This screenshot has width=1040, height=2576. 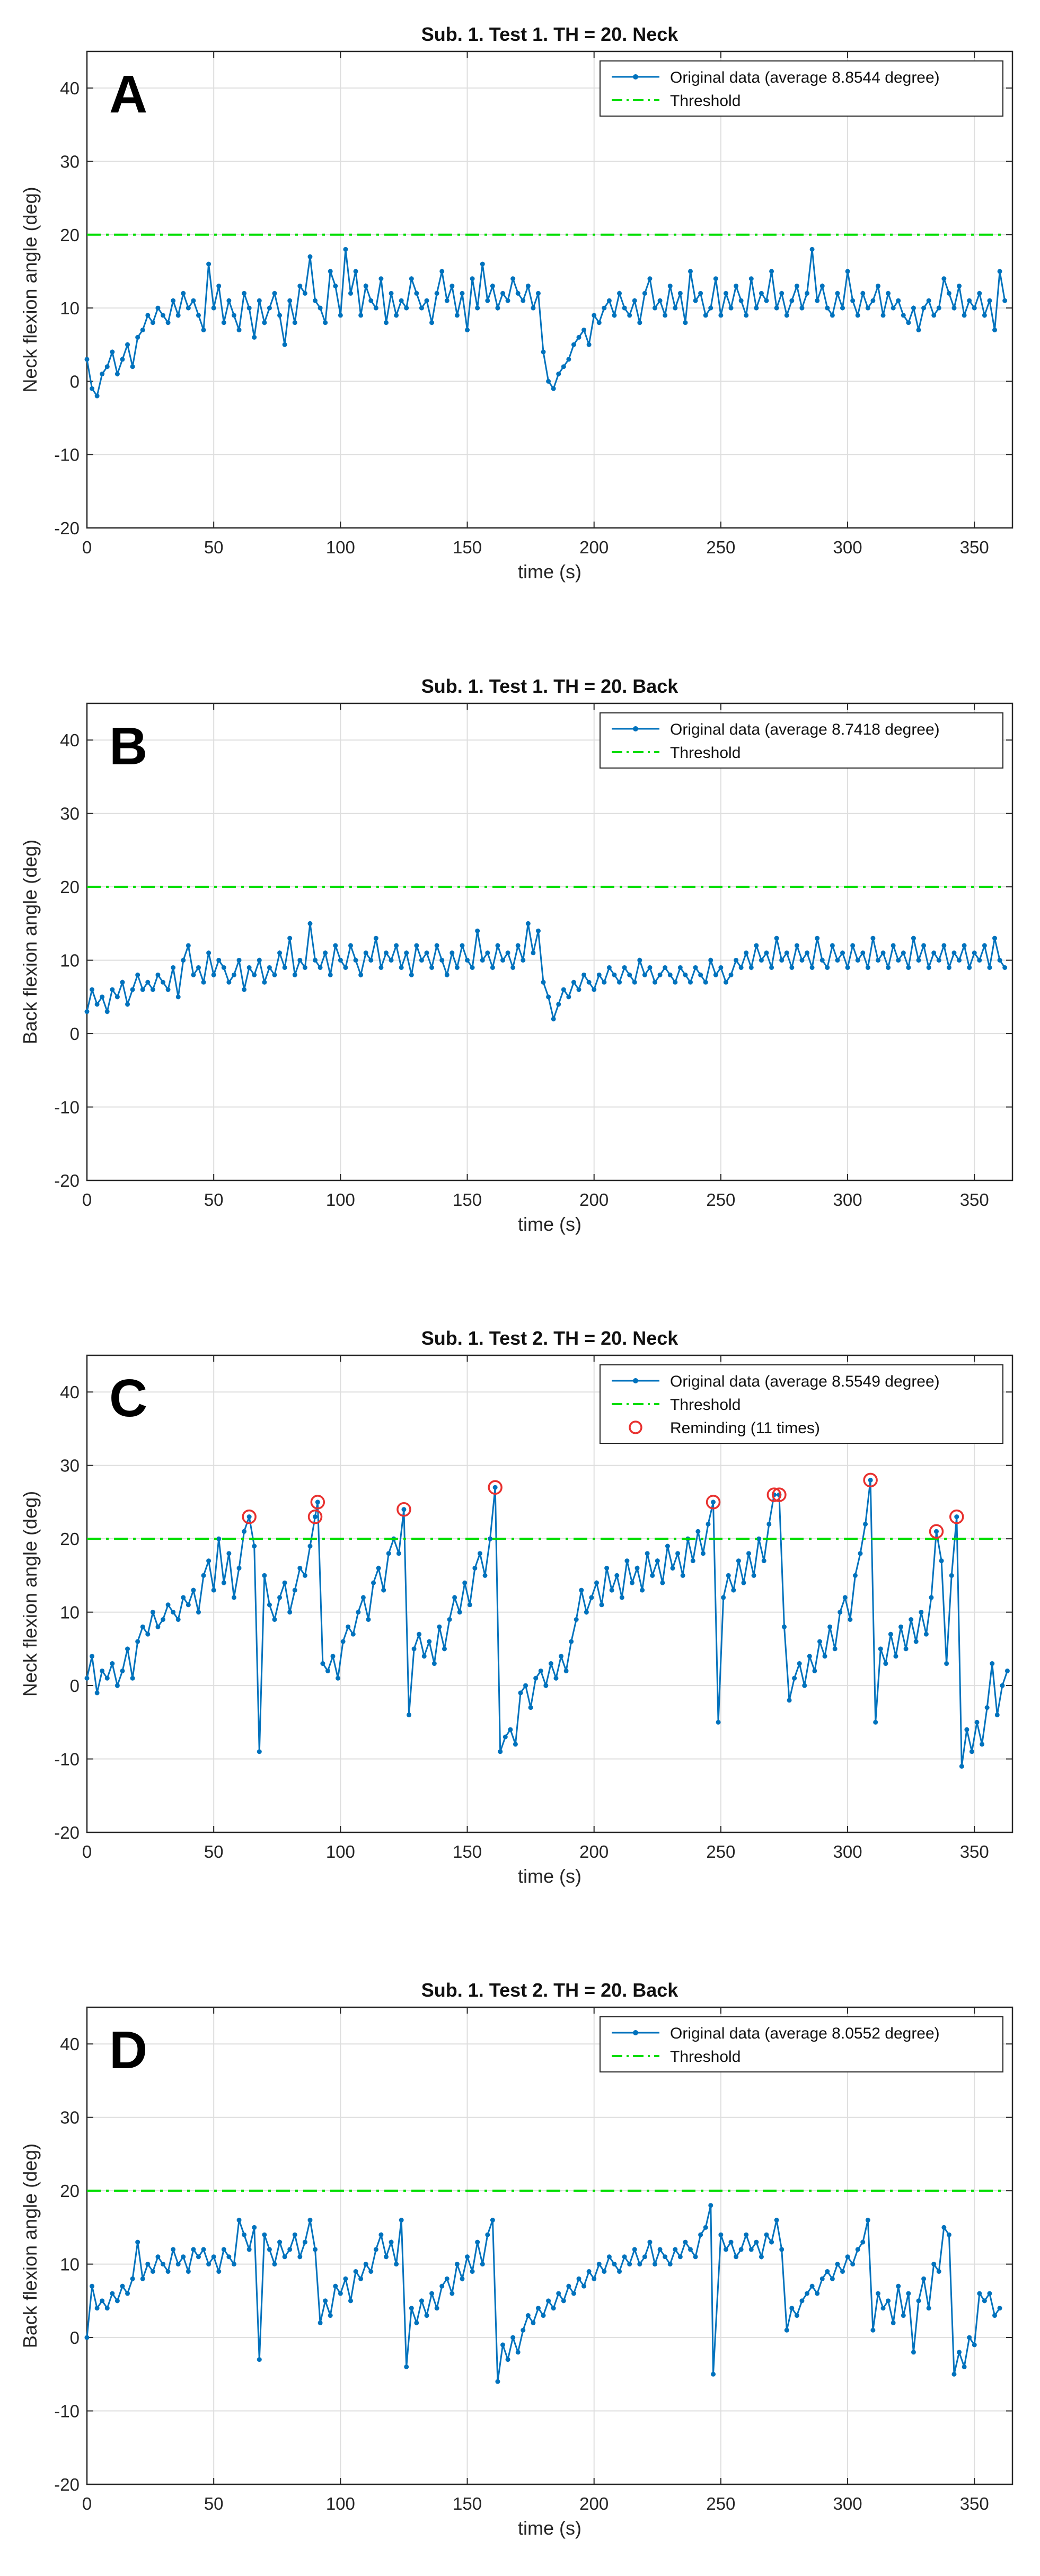 What do you see at coordinates (594, 547) in the screenshot?
I see `x-tick-label: 200` at bounding box center [594, 547].